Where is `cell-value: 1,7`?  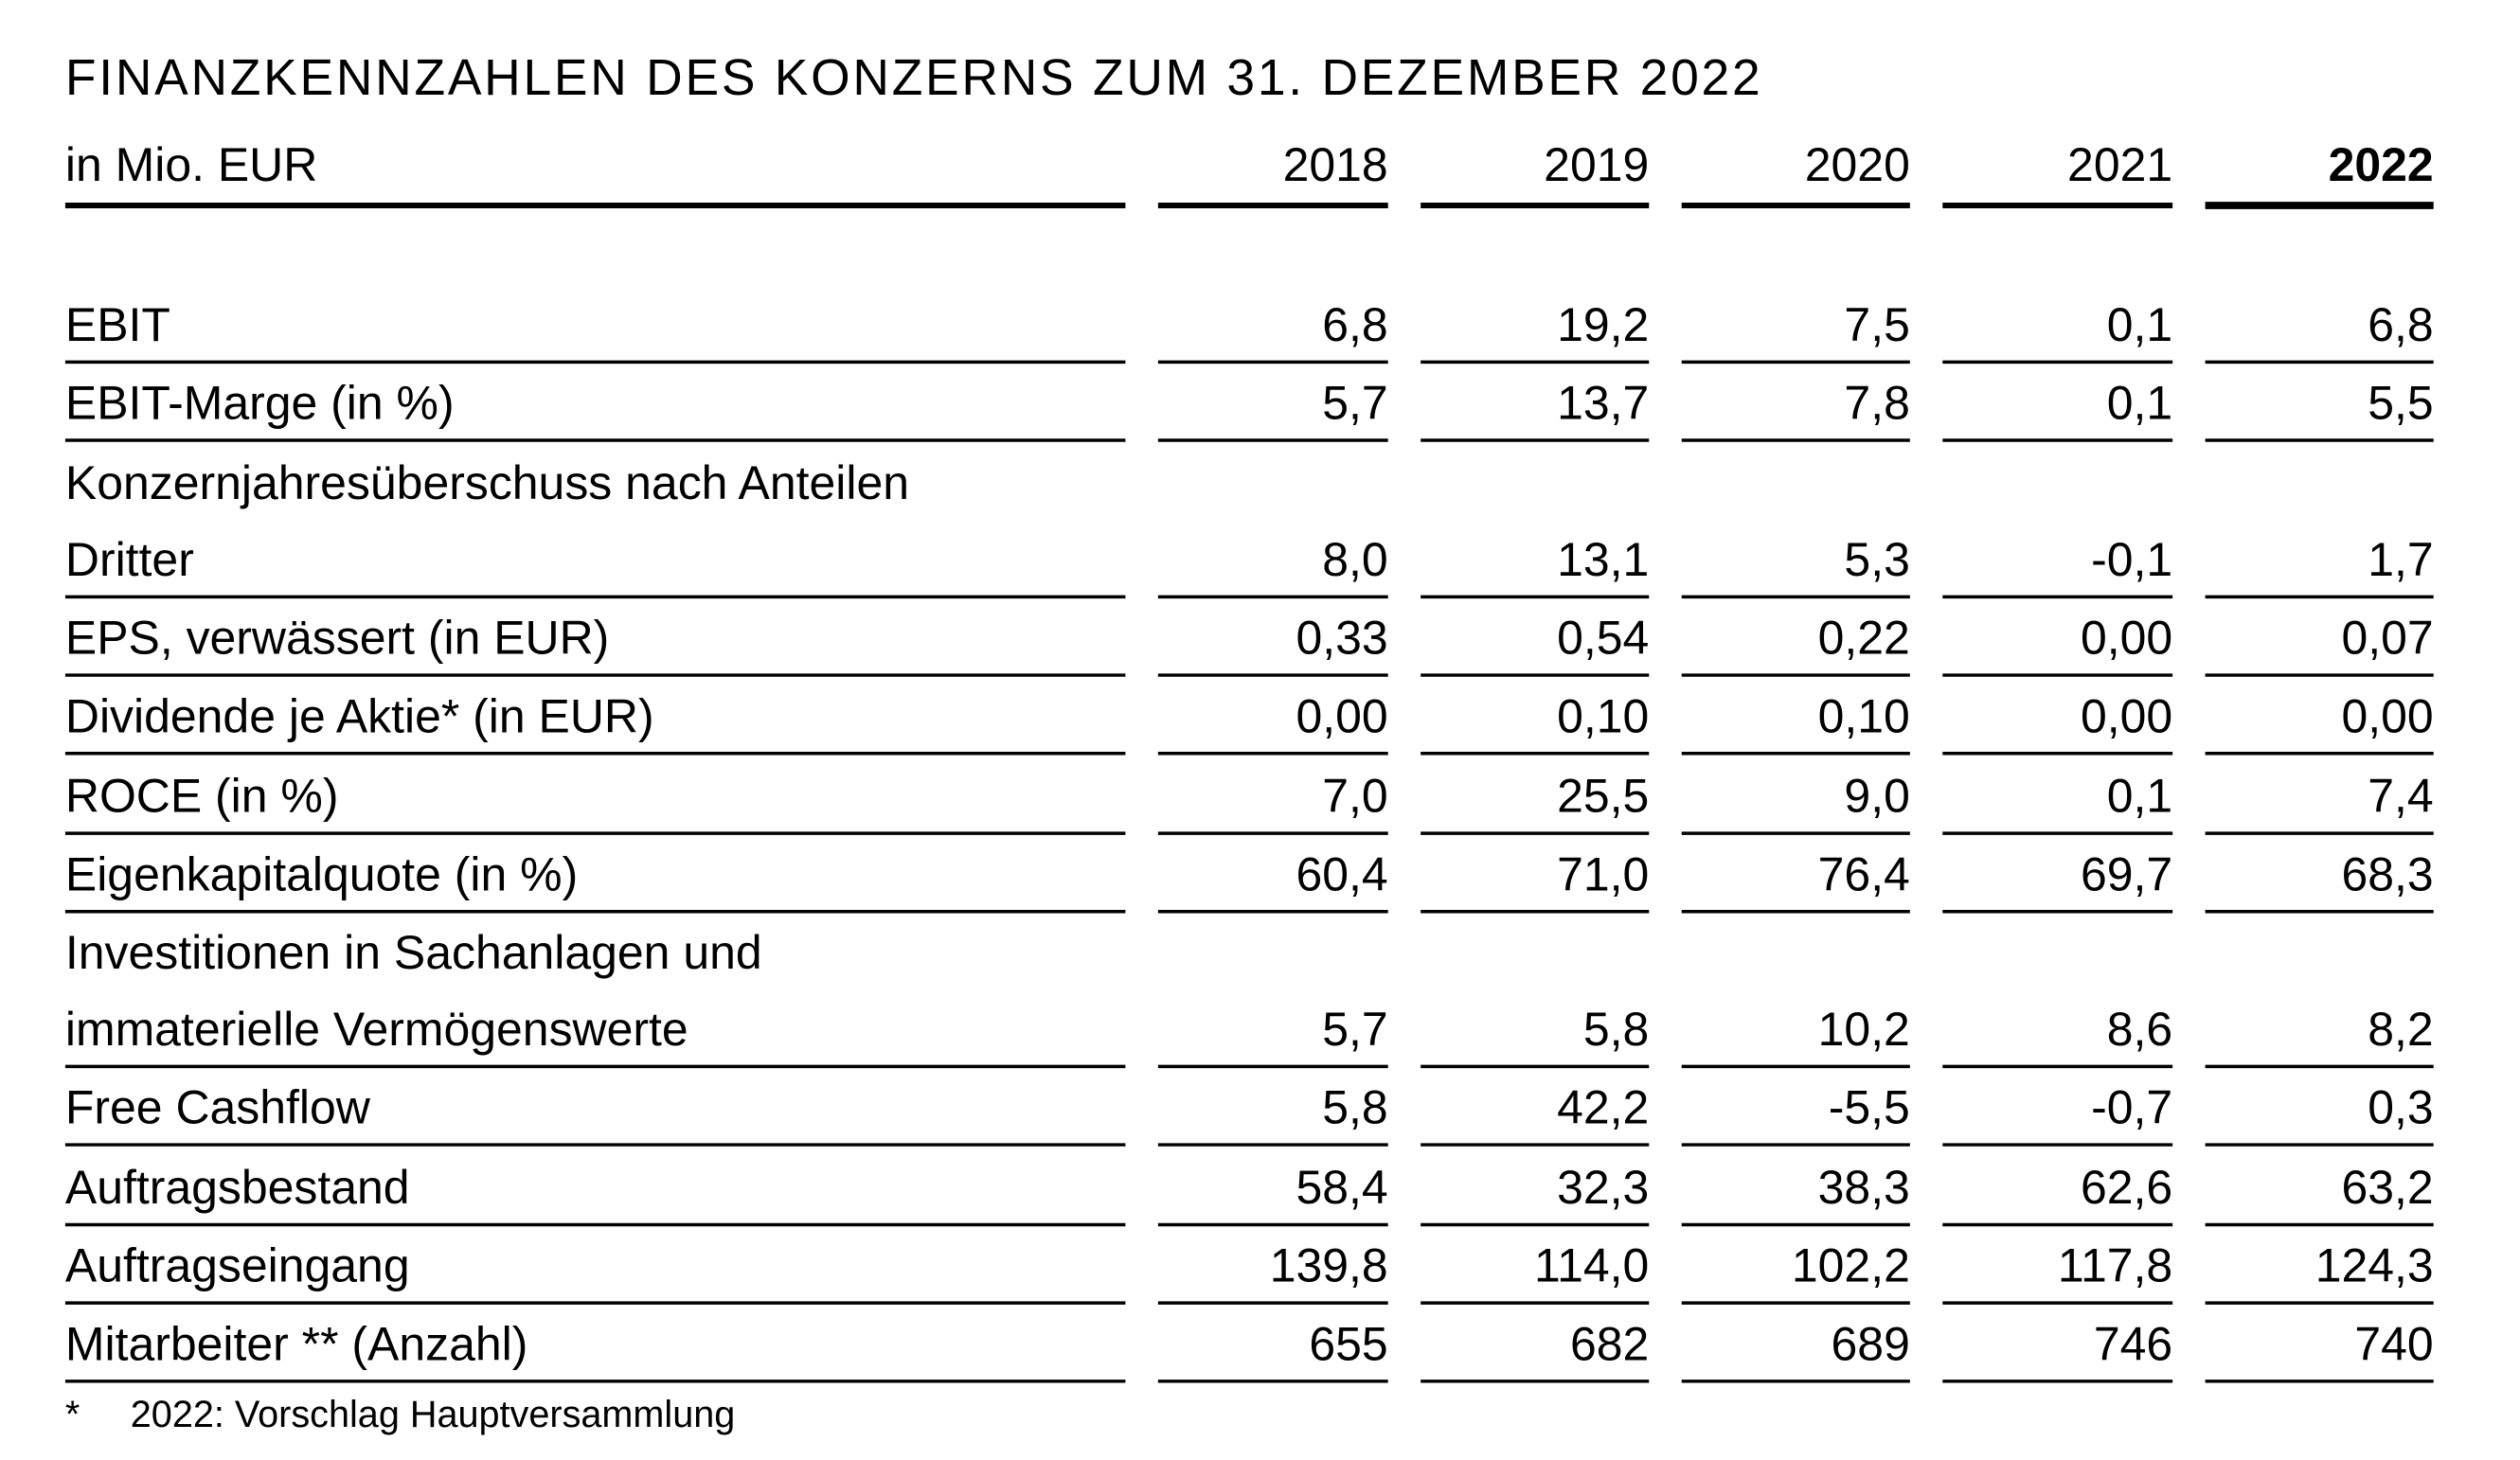
cell-value: 1,7 is located at coordinates (2400, 559).